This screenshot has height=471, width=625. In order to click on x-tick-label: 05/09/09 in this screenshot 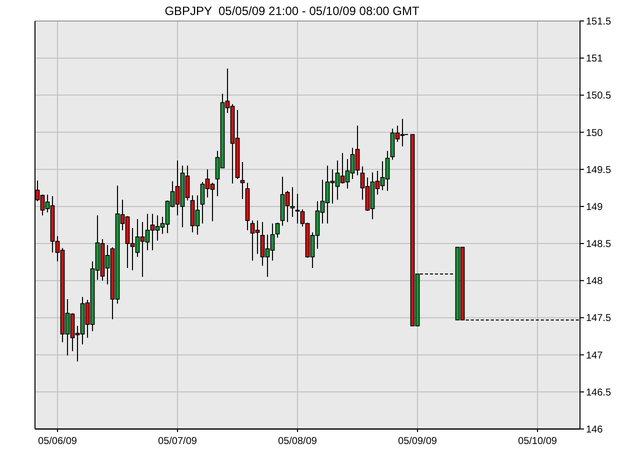, I will do `click(418, 441)`.